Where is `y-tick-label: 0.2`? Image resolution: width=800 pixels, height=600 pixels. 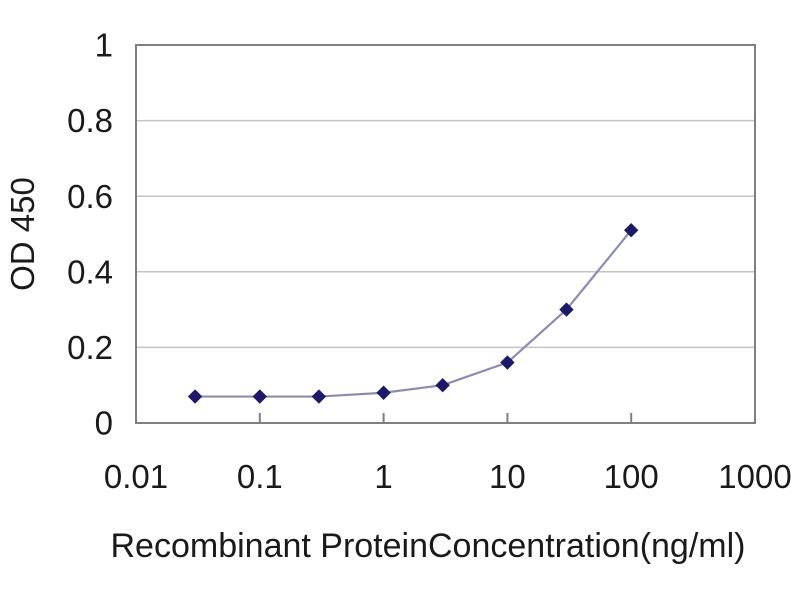 y-tick-label: 0.2 is located at coordinates (90, 347).